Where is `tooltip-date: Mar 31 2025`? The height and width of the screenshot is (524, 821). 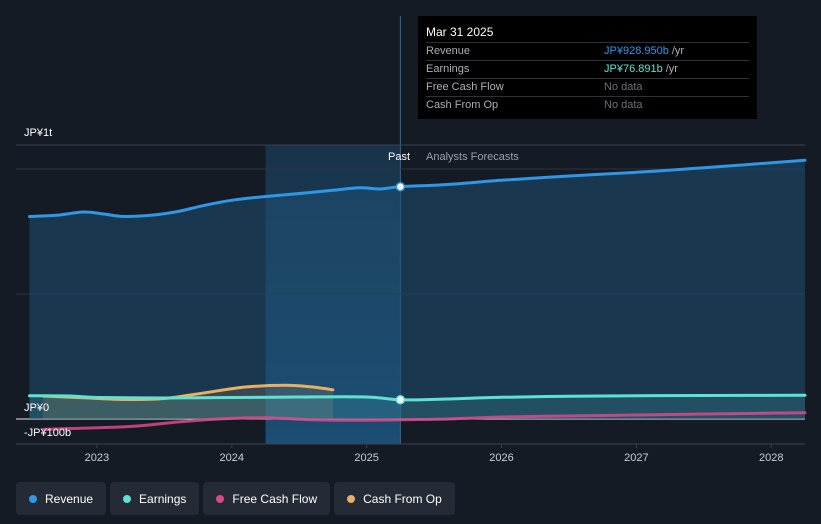 tooltip-date: Mar 31 2025 is located at coordinates (460, 32).